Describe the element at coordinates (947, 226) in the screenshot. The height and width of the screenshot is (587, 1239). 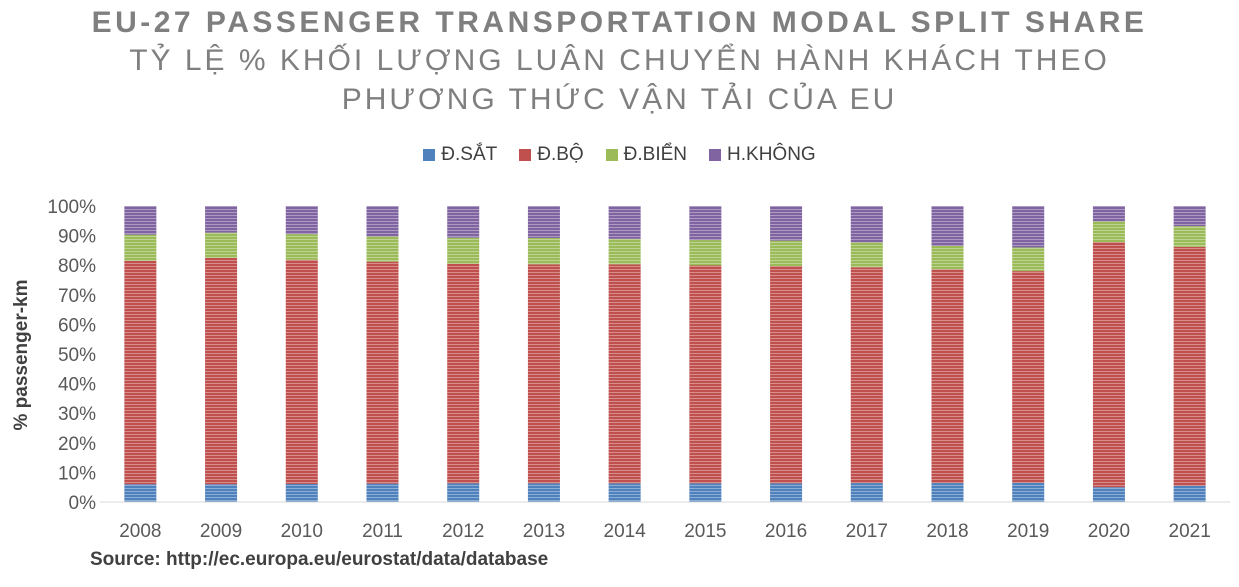
I see `bar-segment-texture-air-2018` at that location.